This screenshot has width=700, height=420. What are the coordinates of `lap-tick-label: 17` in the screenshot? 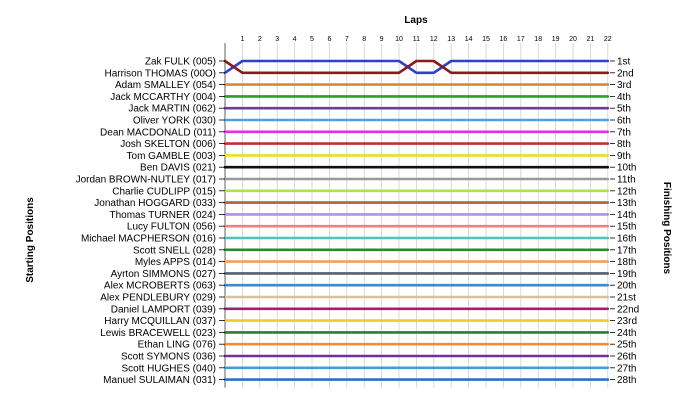 It's located at (521, 39).